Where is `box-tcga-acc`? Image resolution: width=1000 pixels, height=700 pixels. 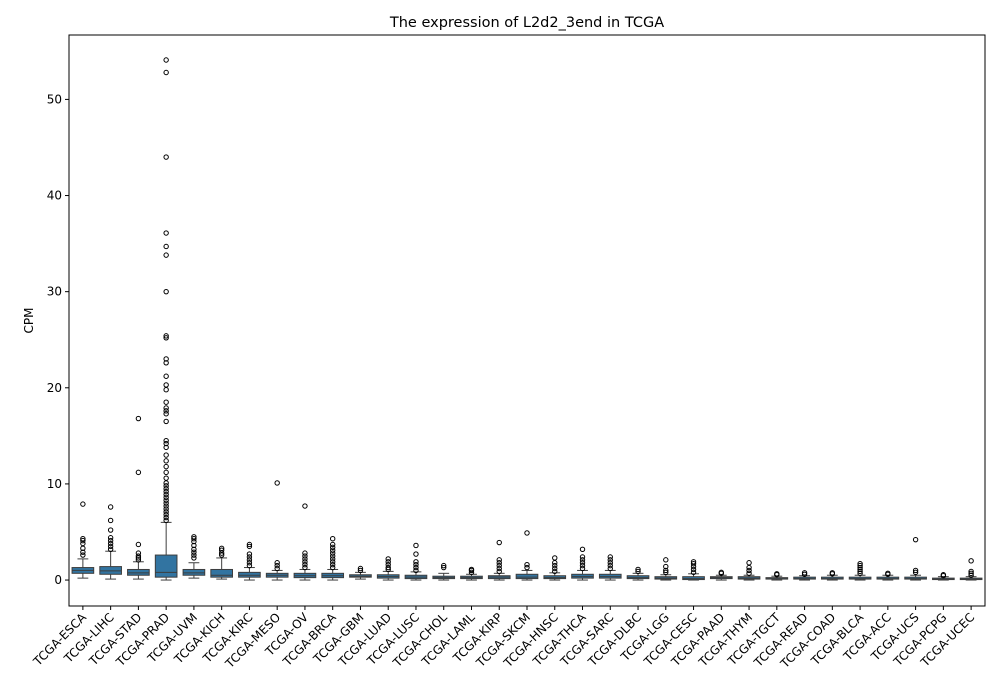
box-tcga-acc is located at coordinates (888, 575).